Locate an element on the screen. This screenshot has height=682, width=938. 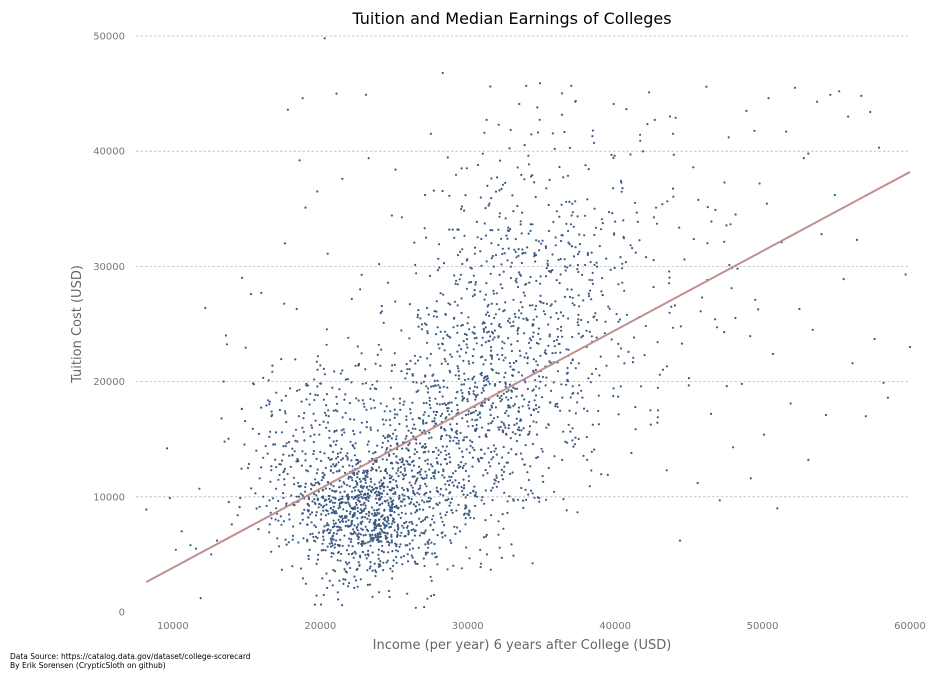
x-tick-label: 20000 is located at coordinates (320, 626).